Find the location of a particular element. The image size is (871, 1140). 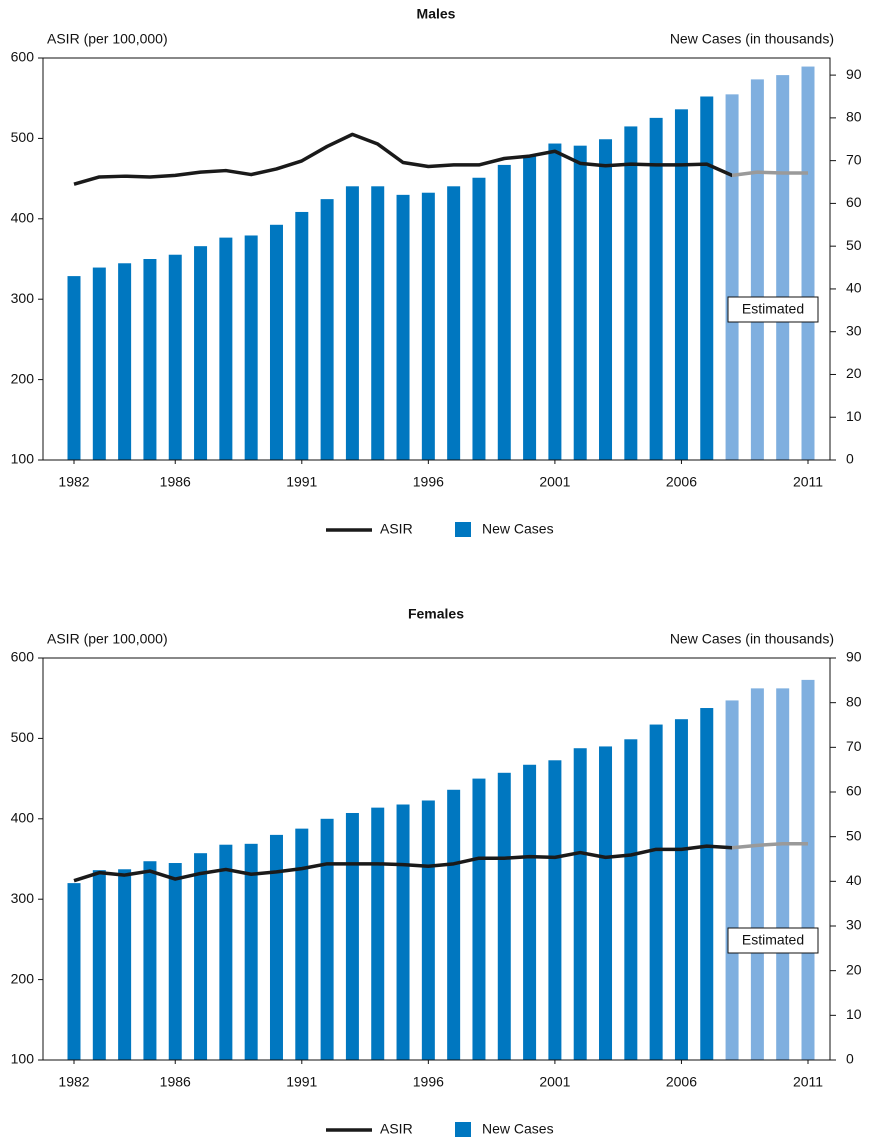

y2-axis-label: New Cases (in thousands) is located at coordinates (752, 39).